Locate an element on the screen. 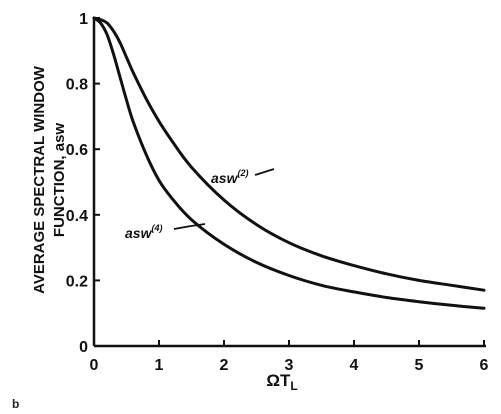  y-axis-title-line2: FUNCTION, asw is located at coordinates (59, 180).